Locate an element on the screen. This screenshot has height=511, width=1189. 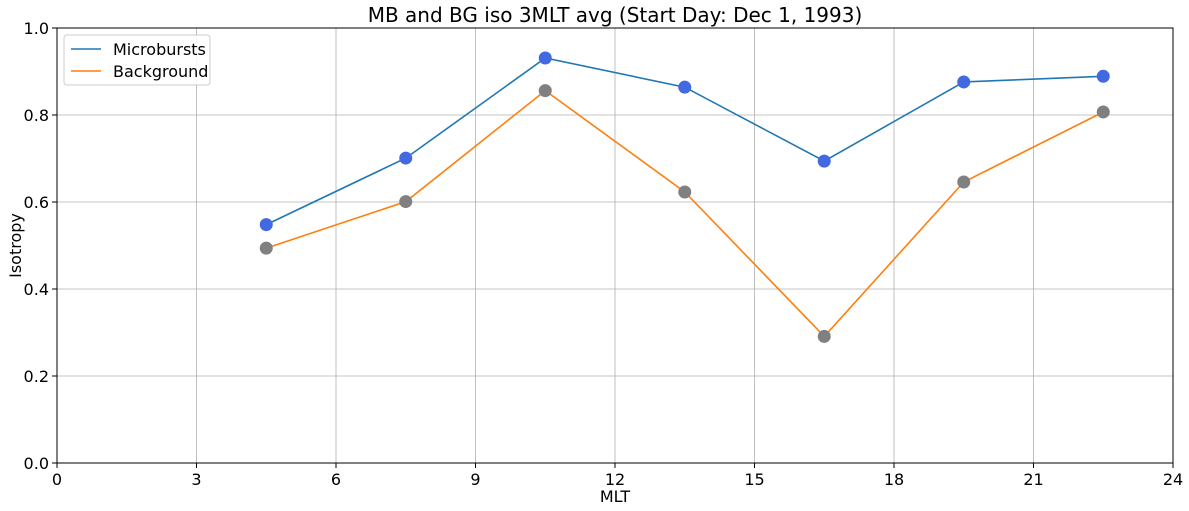
x-axis: 0 3 6 9 12 15 18 21 24 is located at coordinates (617, 476).